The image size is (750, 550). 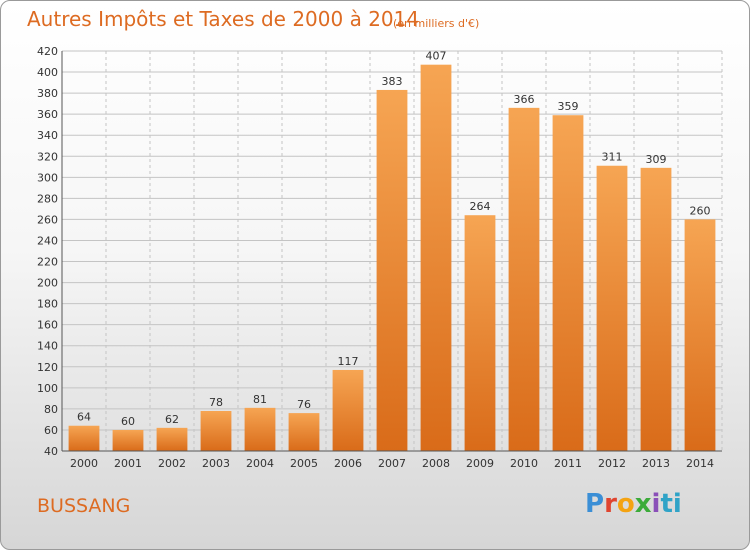 I want to click on x-tick-label: 2006, so click(x=348, y=463).